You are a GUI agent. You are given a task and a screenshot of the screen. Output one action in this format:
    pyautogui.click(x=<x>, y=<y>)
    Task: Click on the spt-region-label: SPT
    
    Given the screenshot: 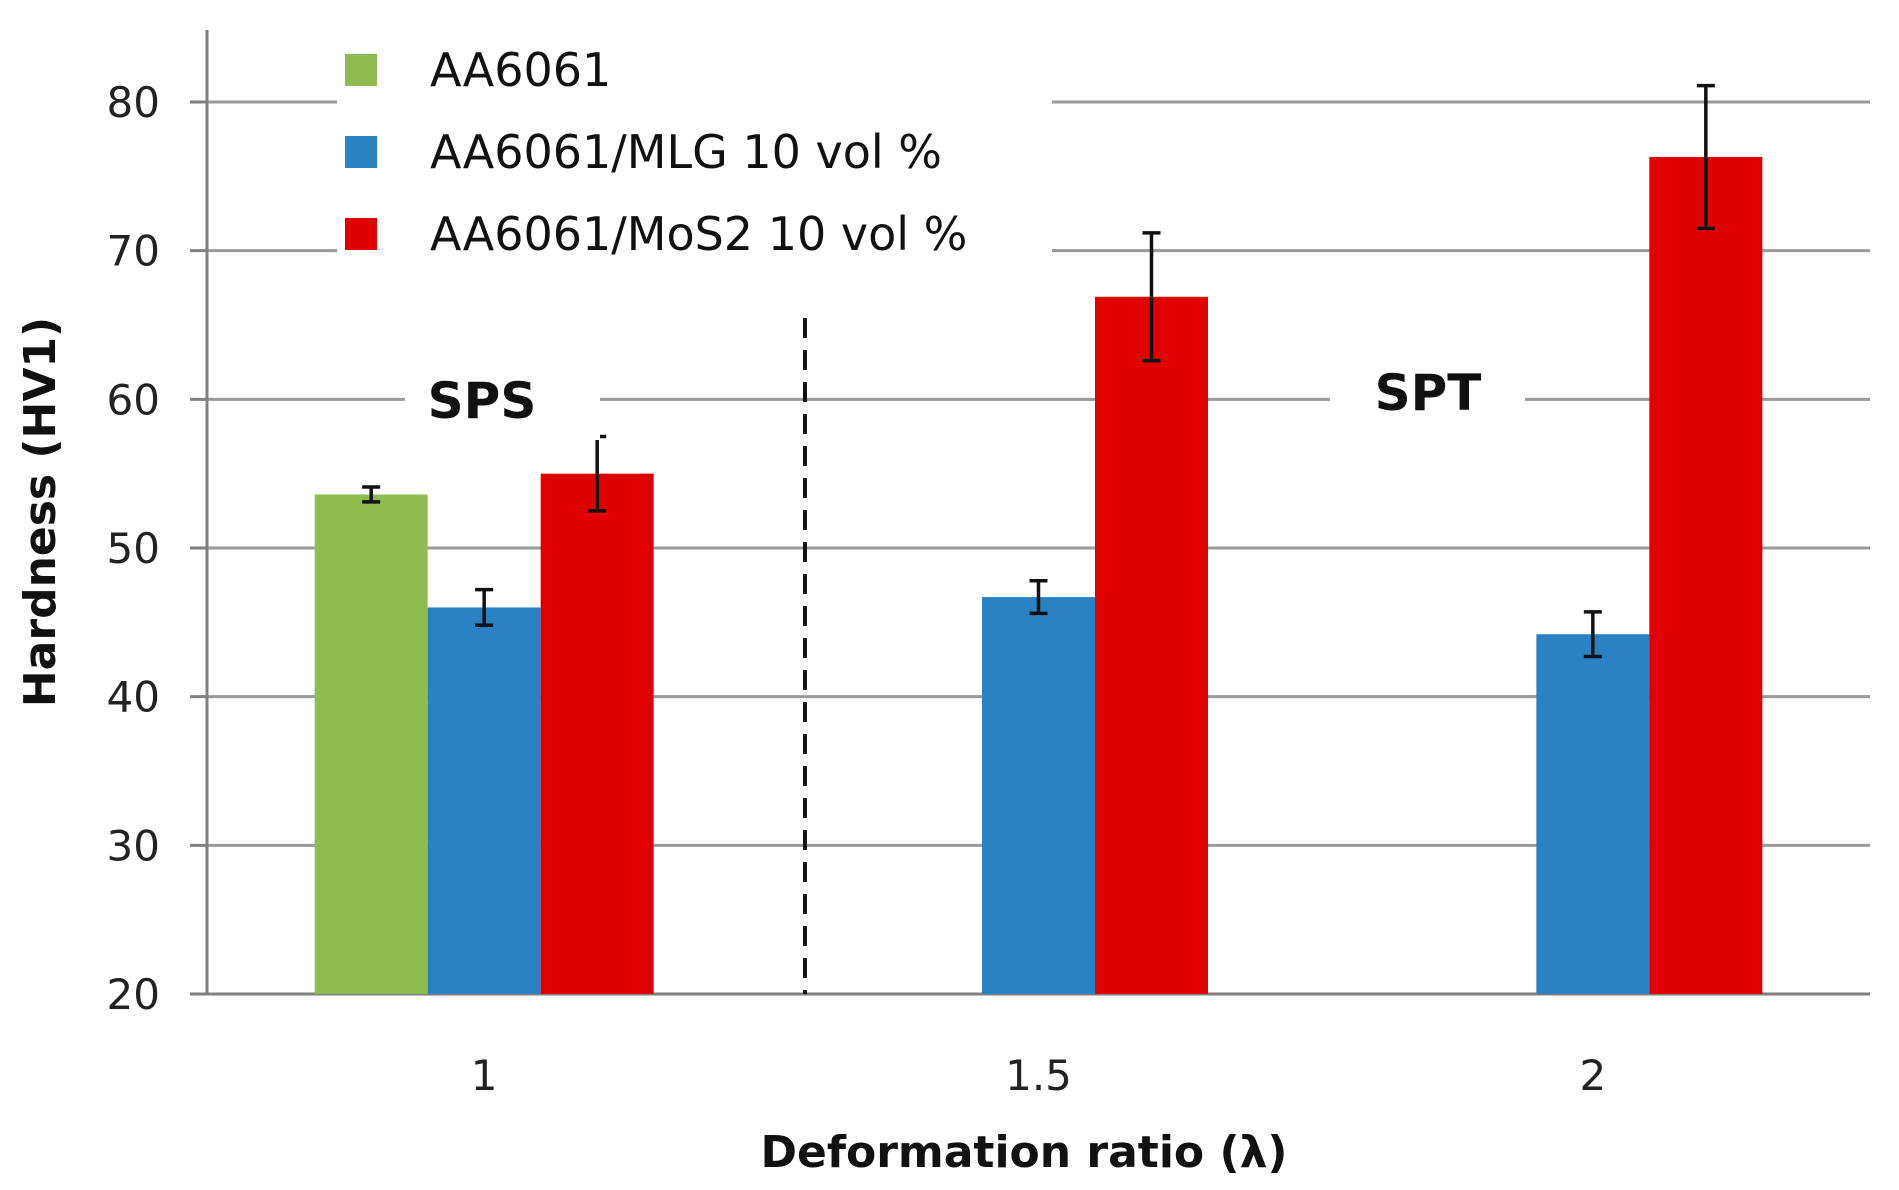 What is the action you would take?
    pyautogui.click(x=1428, y=393)
    